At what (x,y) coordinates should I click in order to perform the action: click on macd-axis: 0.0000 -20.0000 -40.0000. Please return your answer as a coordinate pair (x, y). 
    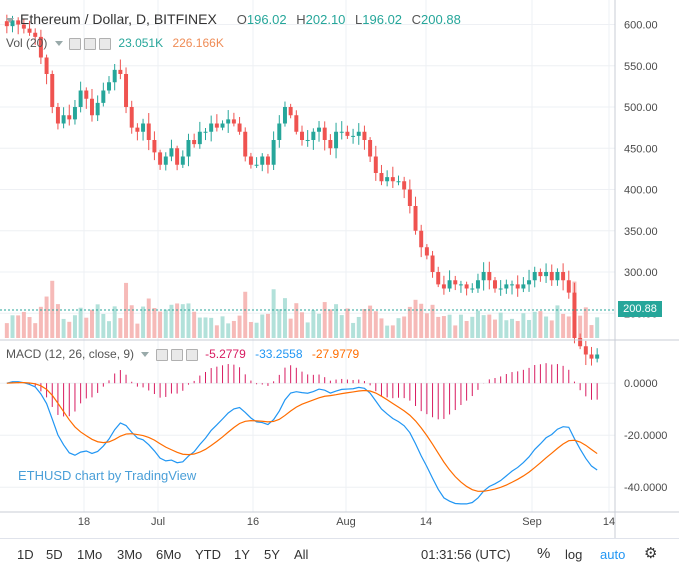
    Looking at the image, I should click on (645, 436).